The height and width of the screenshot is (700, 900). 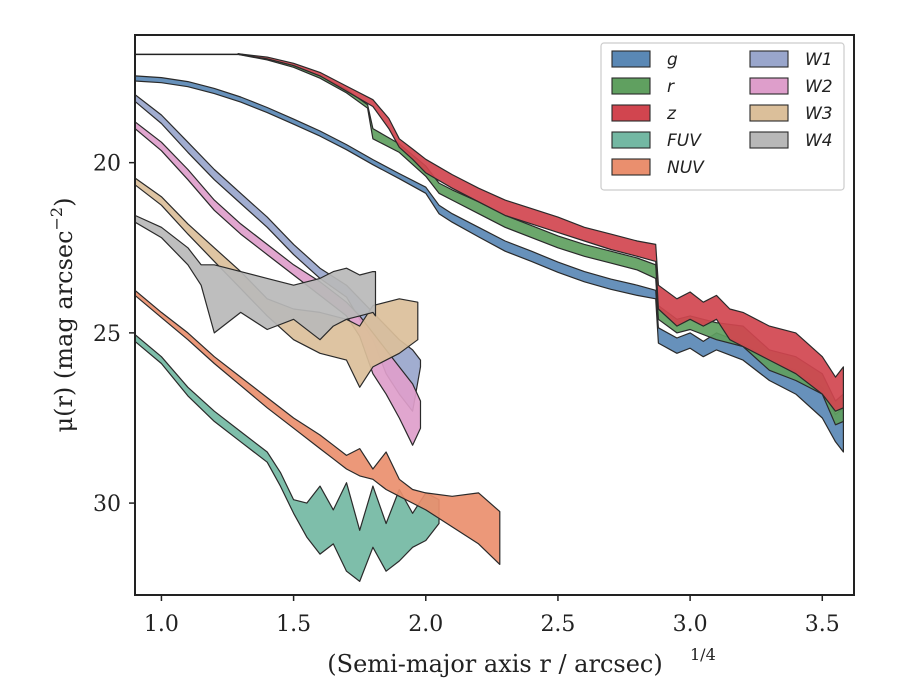 I want to click on y-tick-label: 30, so click(x=107, y=504).